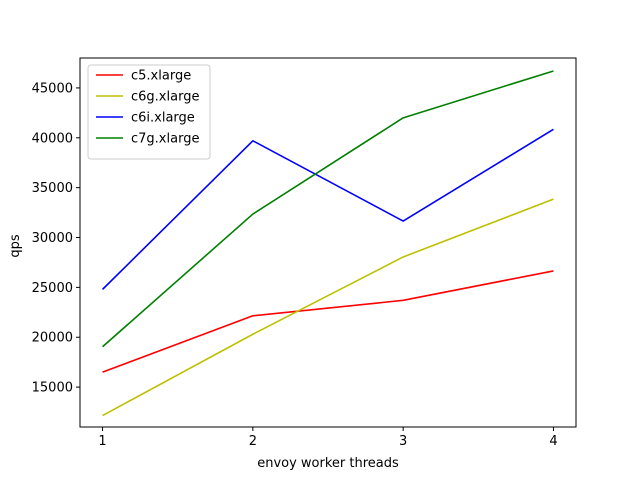 The height and width of the screenshot is (484, 640). I want to click on y-tick-label: 25000, so click(52, 288).